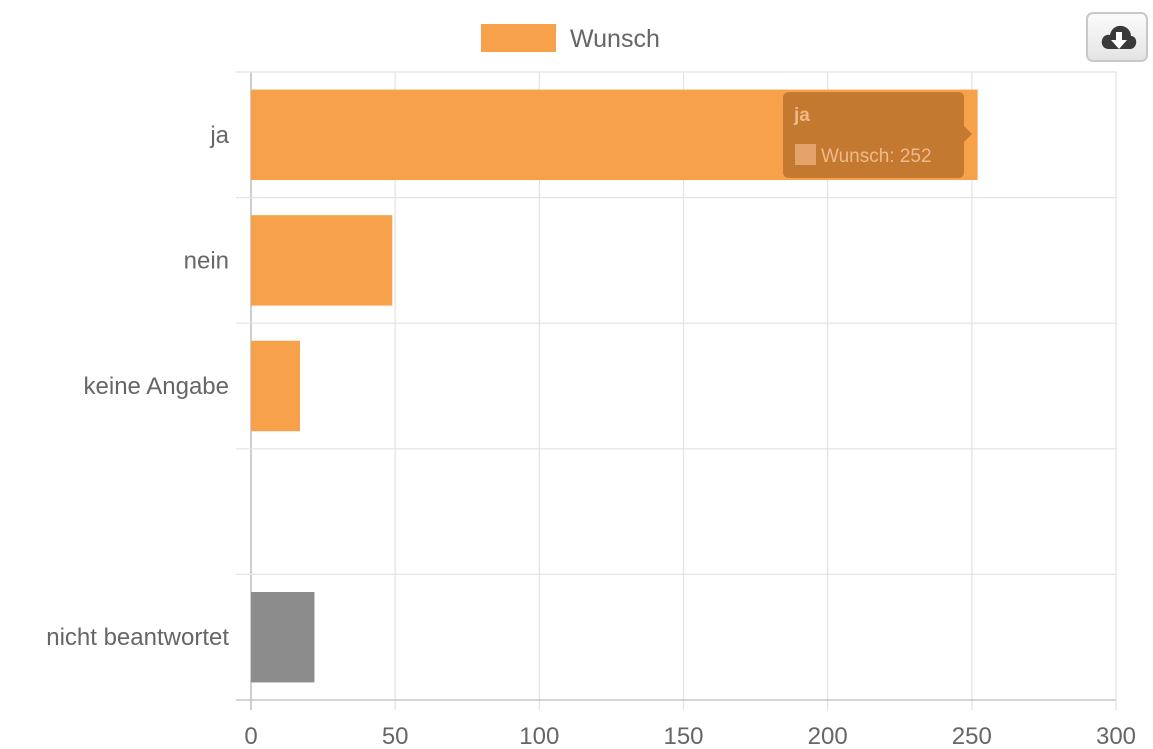  What do you see at coordinates (395, 736) in the screenshot?
I see `x-tick-label: 50` at bounding box center [395, 736].